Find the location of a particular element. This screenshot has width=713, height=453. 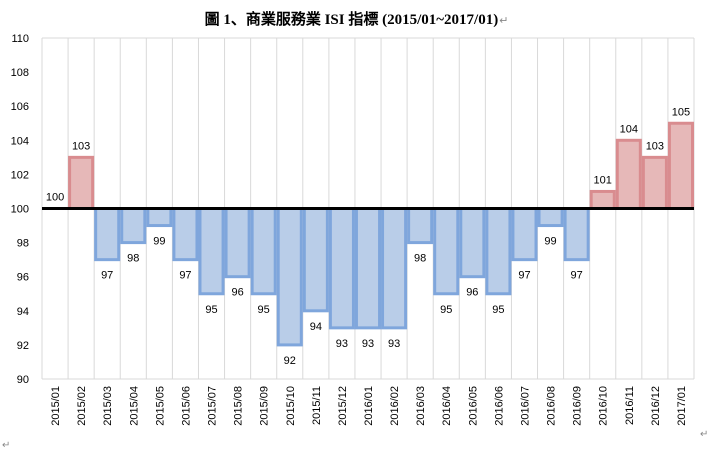

paragraph-mark: ↵ is located at coordinates (504, 21).